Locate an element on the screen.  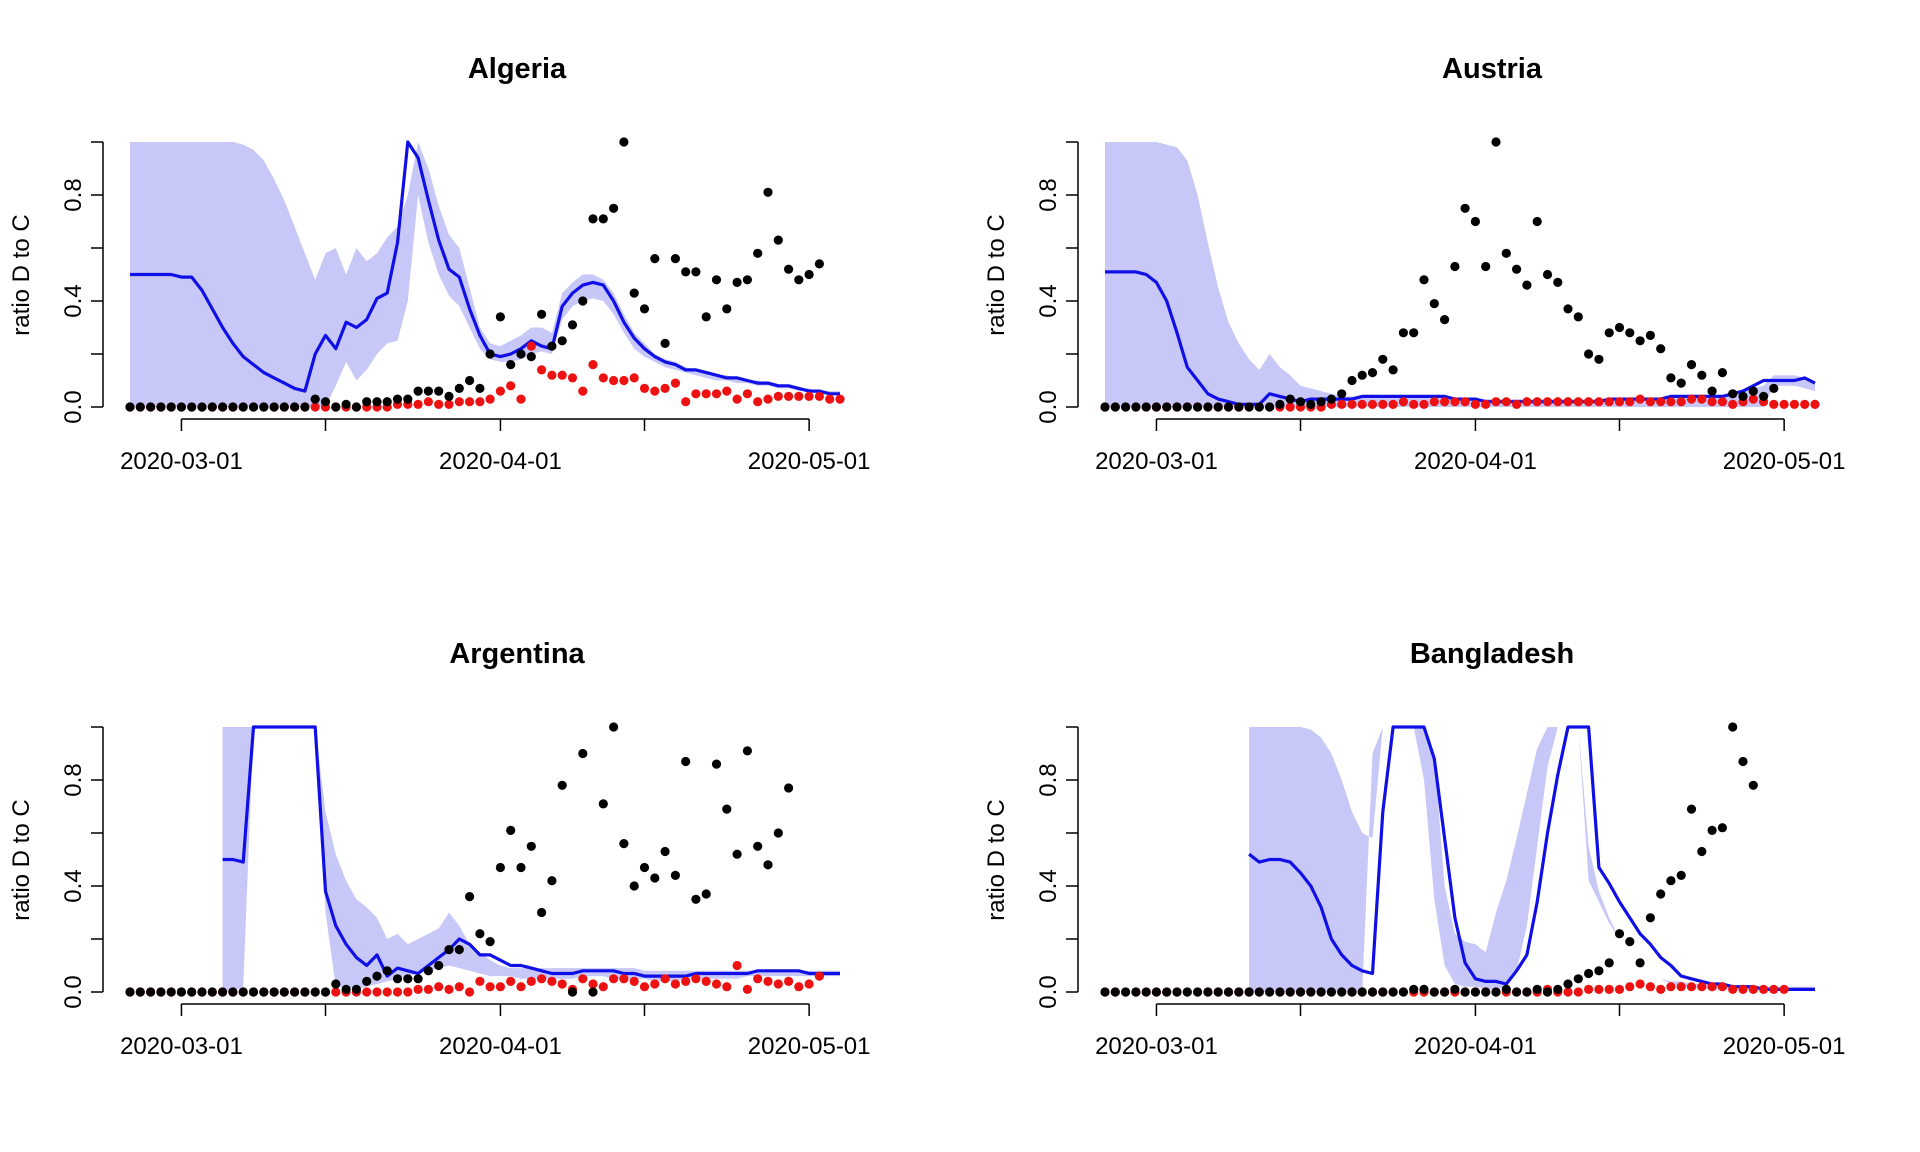
plot-title: Algeria is located at coordinates (517, 69).